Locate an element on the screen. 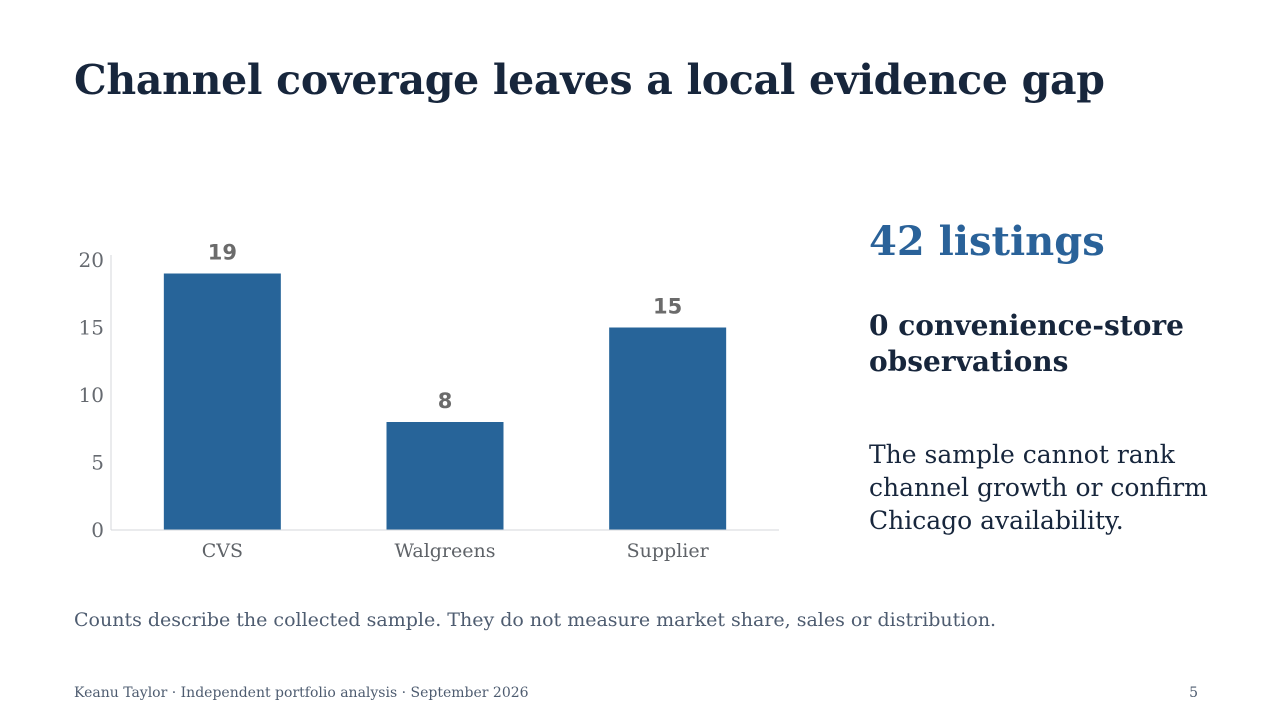 This screenshot has width=1280, height=720. subhead-convenience-store: 0 convenience-store observations is located at coordinates (1026, 343).